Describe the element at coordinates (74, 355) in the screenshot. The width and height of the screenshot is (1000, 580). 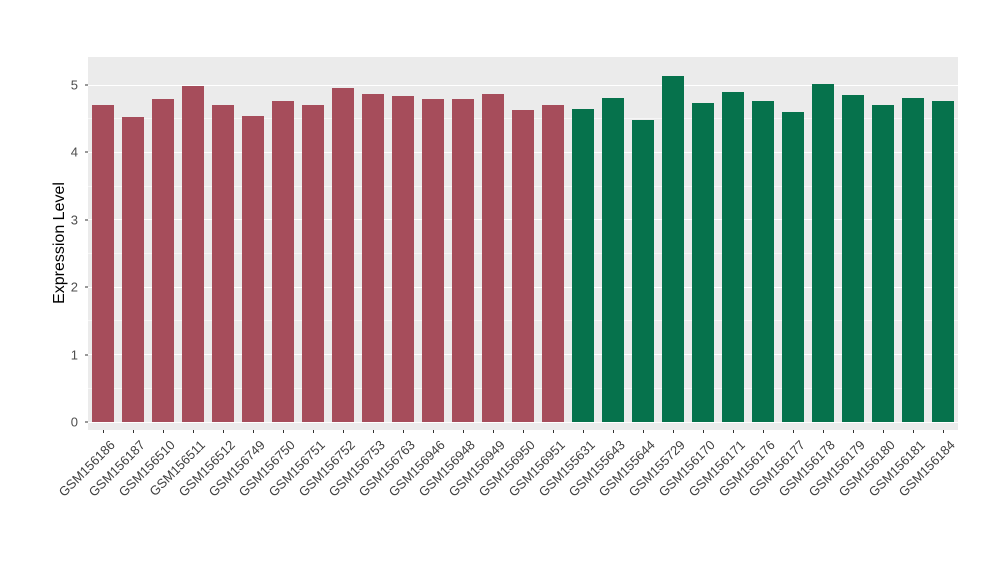
I see `y-tick-label: 1` at that location.